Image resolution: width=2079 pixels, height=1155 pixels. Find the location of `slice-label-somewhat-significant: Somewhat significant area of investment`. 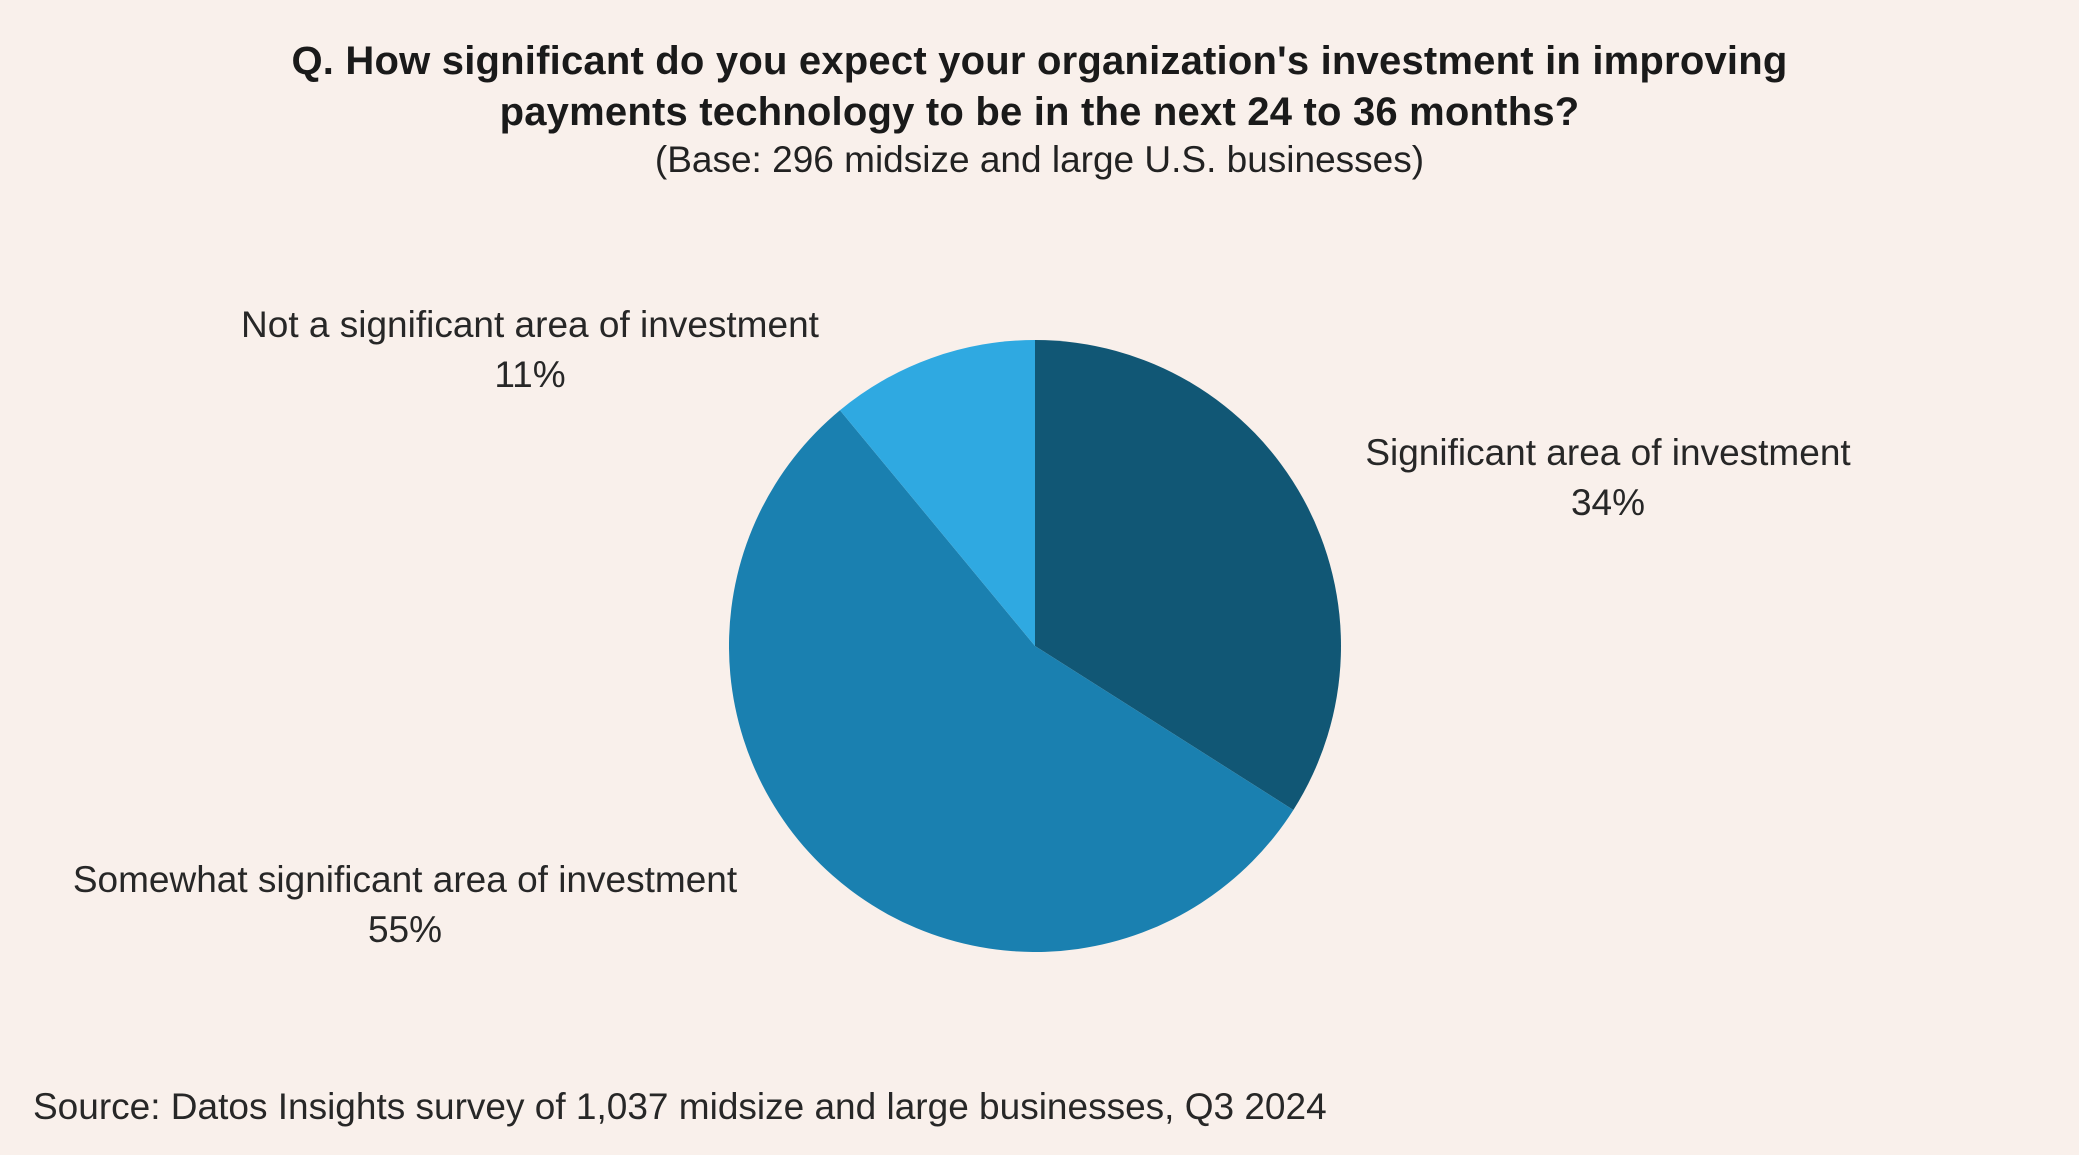

slice-label-somewhat-significant: Somewhat significant area of investment is located at coordinates (405, 879).